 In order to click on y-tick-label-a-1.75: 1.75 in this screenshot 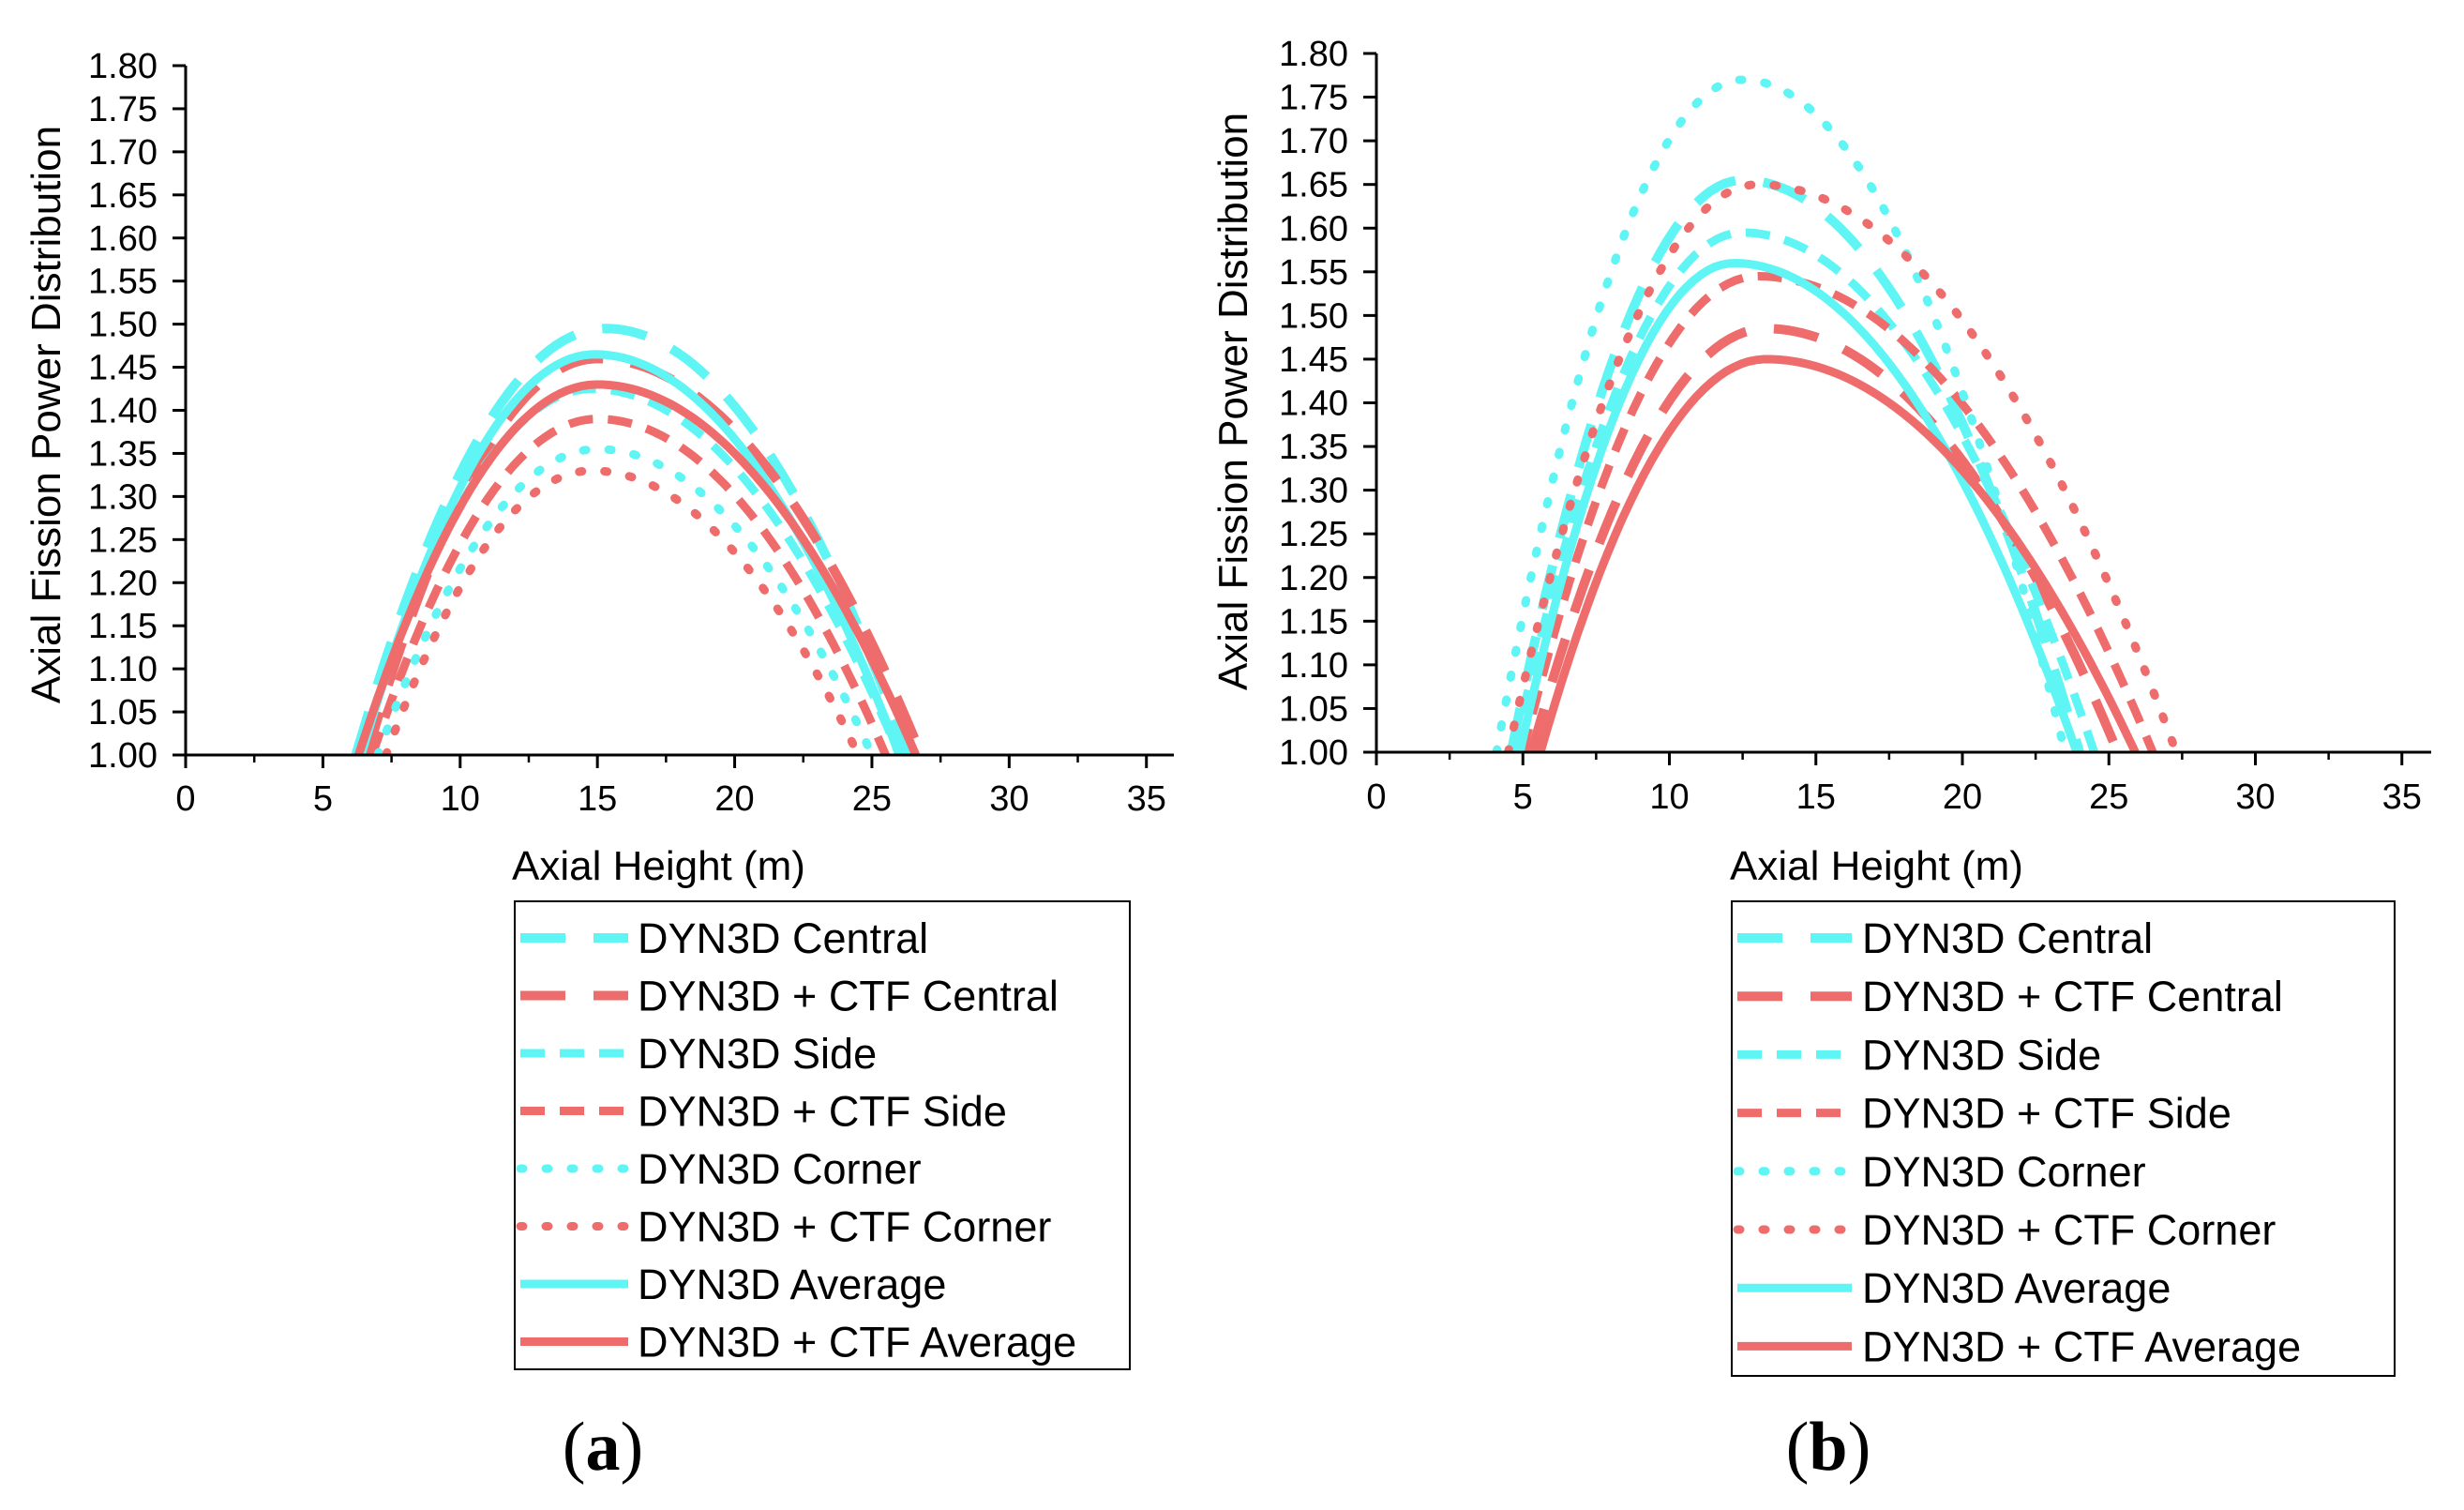, I will do `click(123, 109)`.